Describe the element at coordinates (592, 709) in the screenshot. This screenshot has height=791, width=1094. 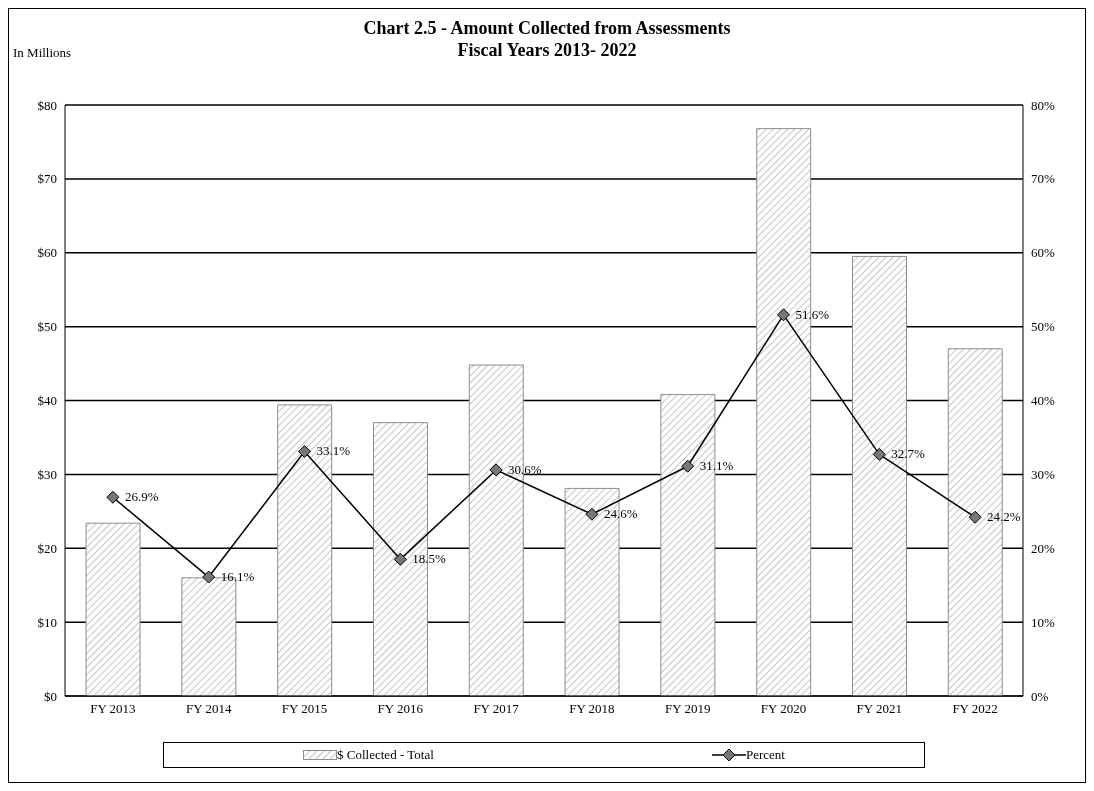
I see `x-tick-label: FY 2018` at that location.